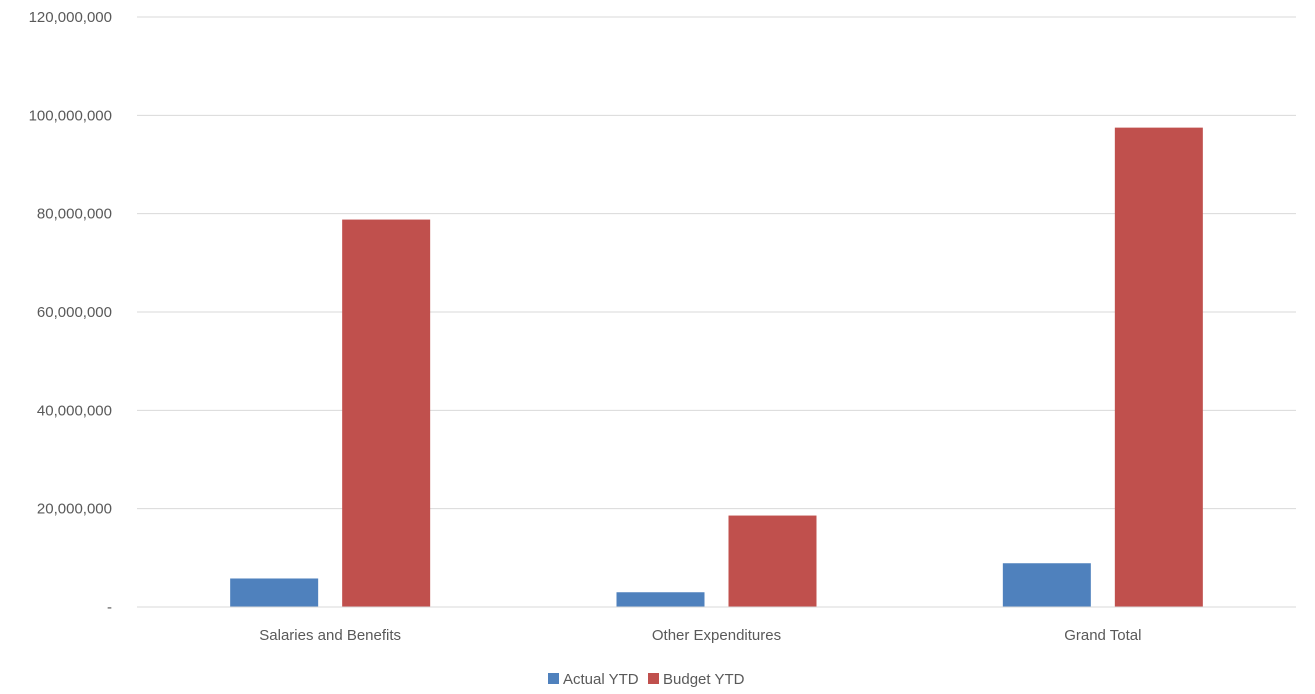 The height and width of the screenshot is (694, 1315). Describe the element at coordinates (646, 679) in the screenshot. I see `legend: Actual YTD Budget YTD` at that location.